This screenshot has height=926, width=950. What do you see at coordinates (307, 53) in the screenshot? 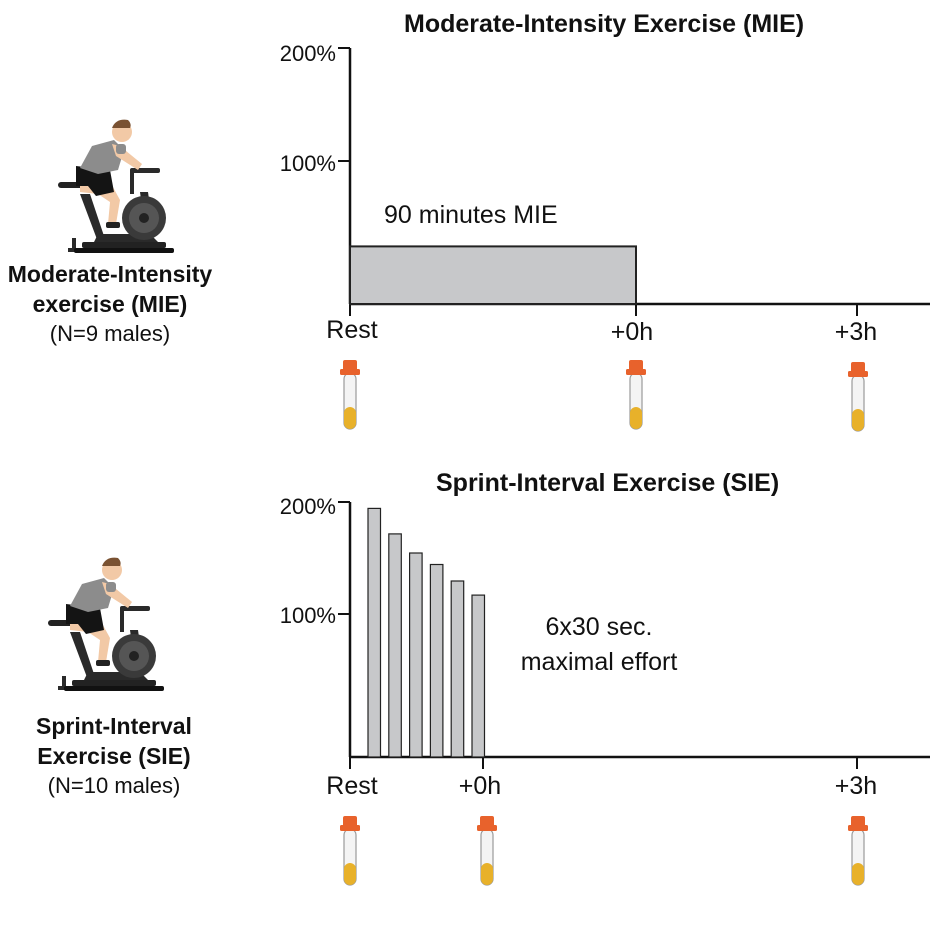
I see `mie-ytick-label-200: 200%` at bounding box center [307, 53].